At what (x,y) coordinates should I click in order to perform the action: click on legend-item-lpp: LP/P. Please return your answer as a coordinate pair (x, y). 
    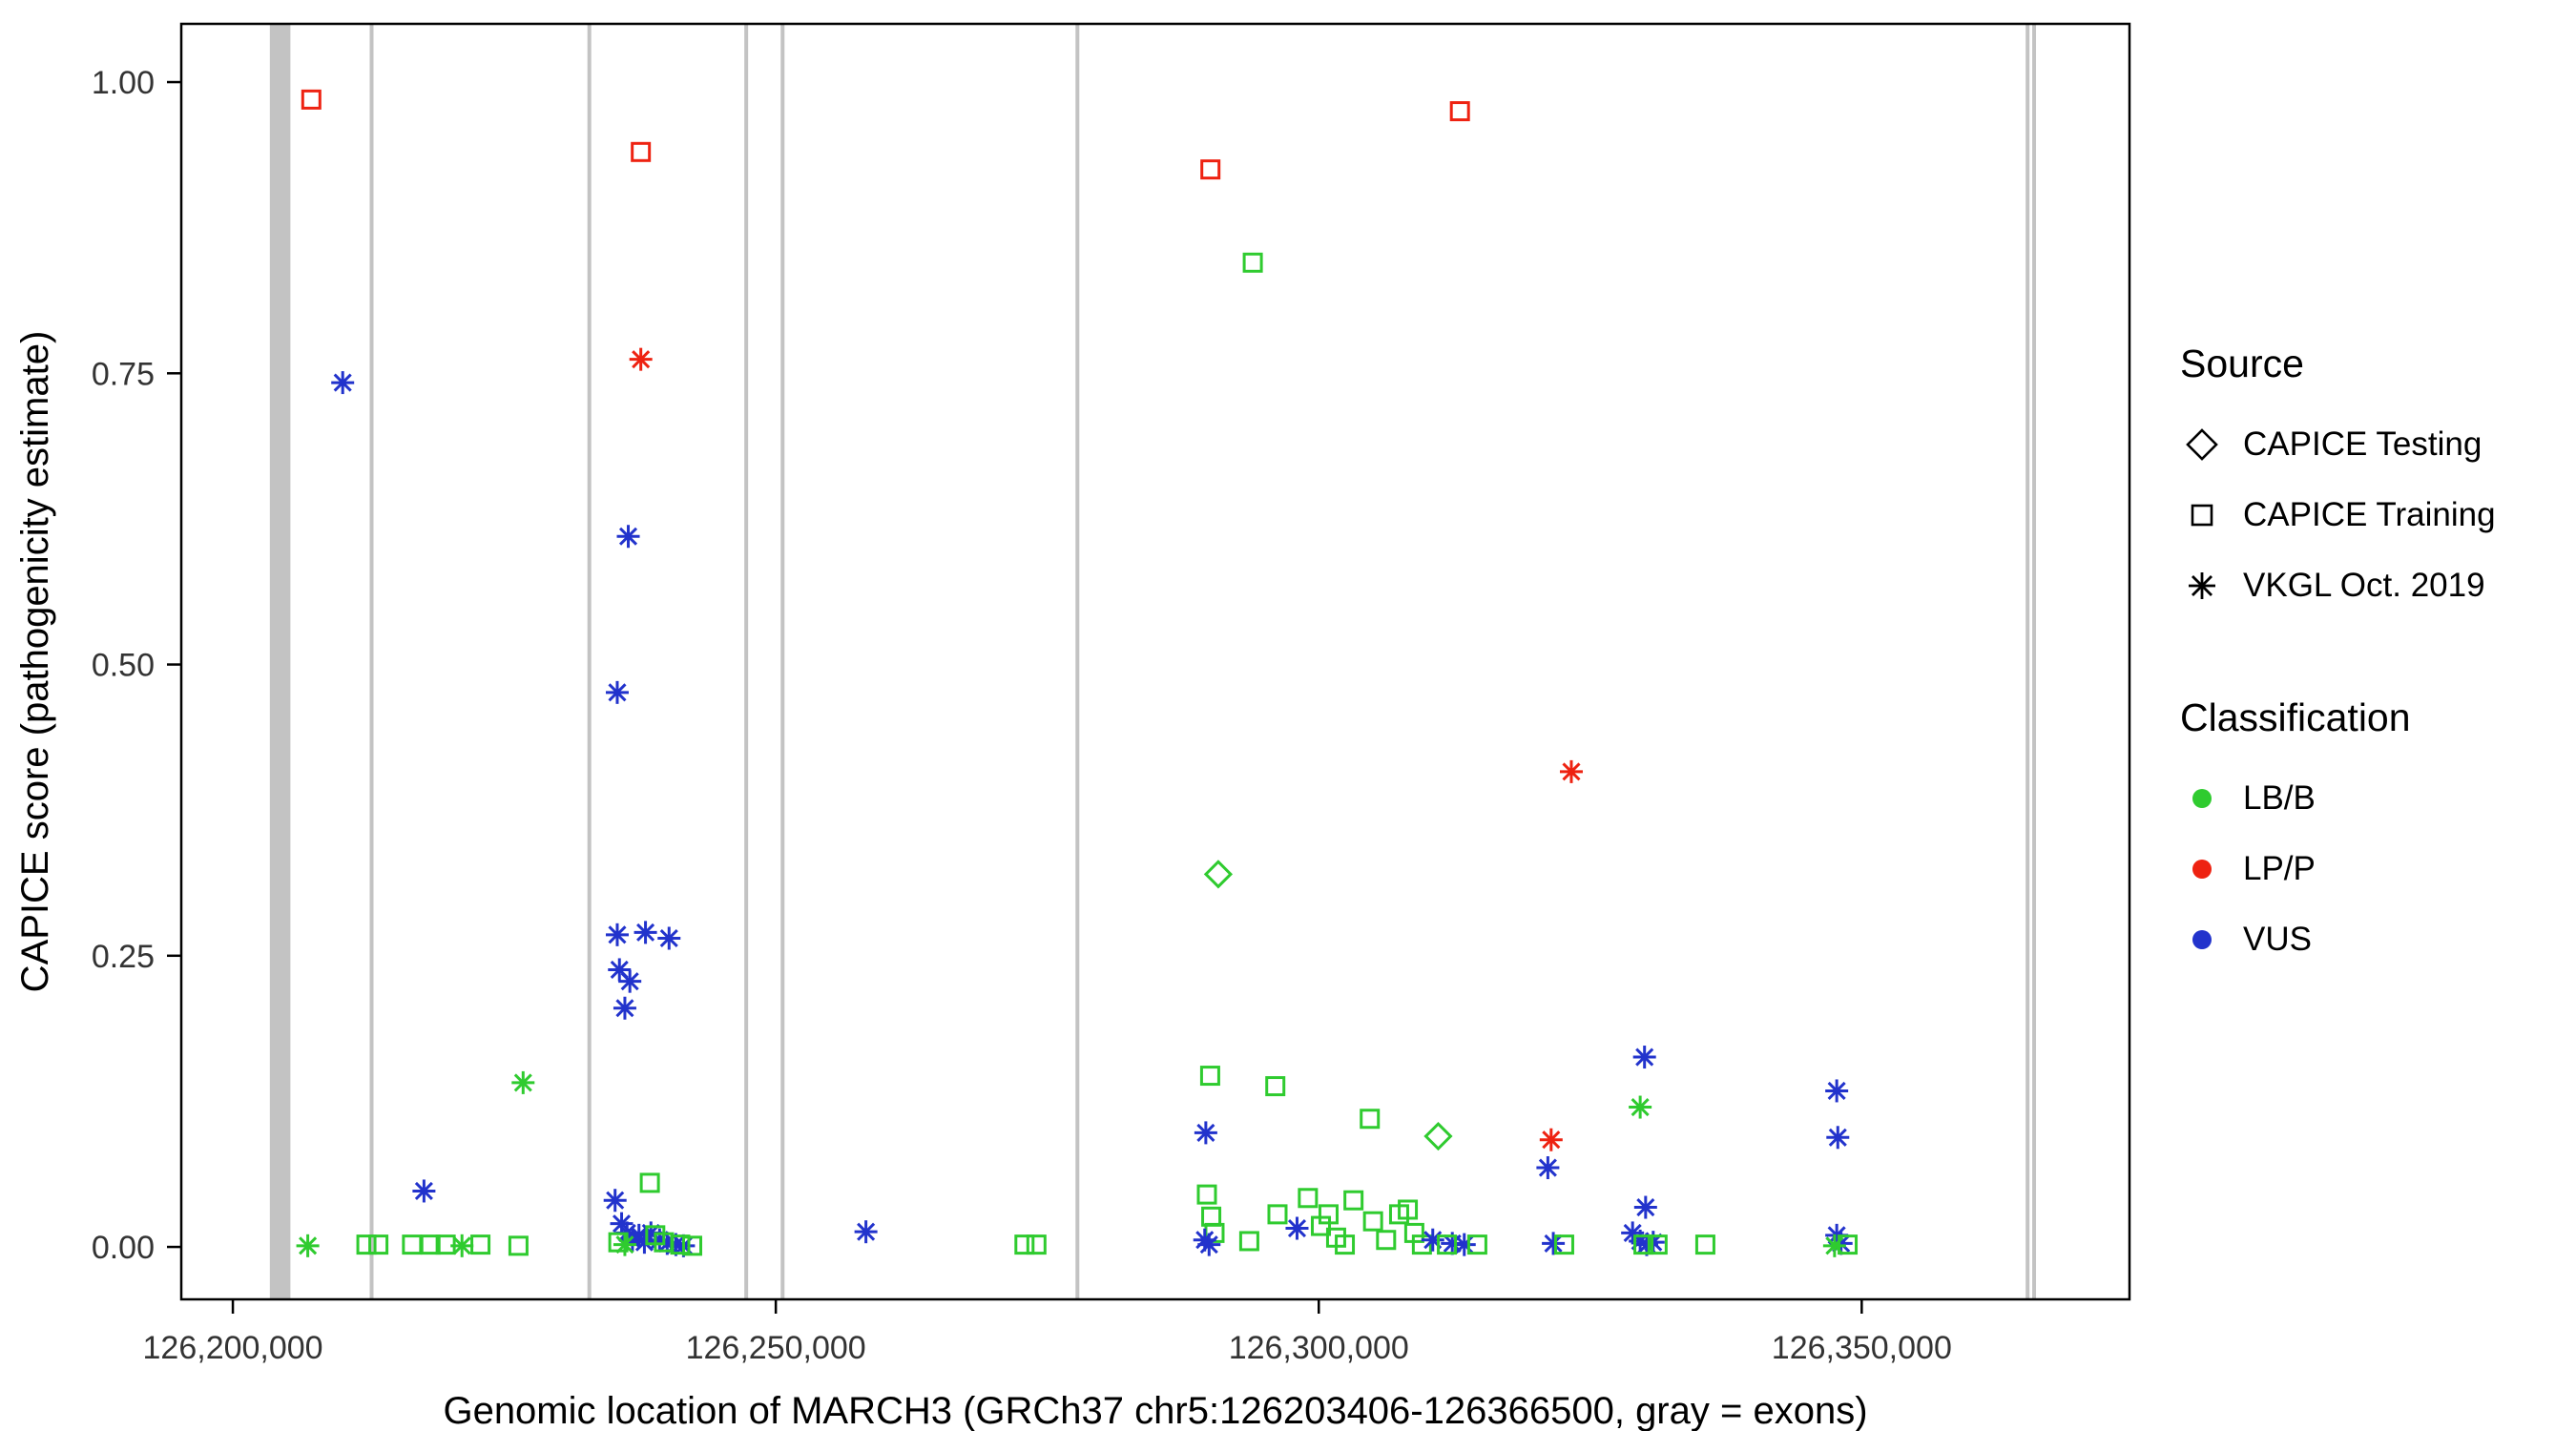
    Looking at the image, I should click on (2338, 869).